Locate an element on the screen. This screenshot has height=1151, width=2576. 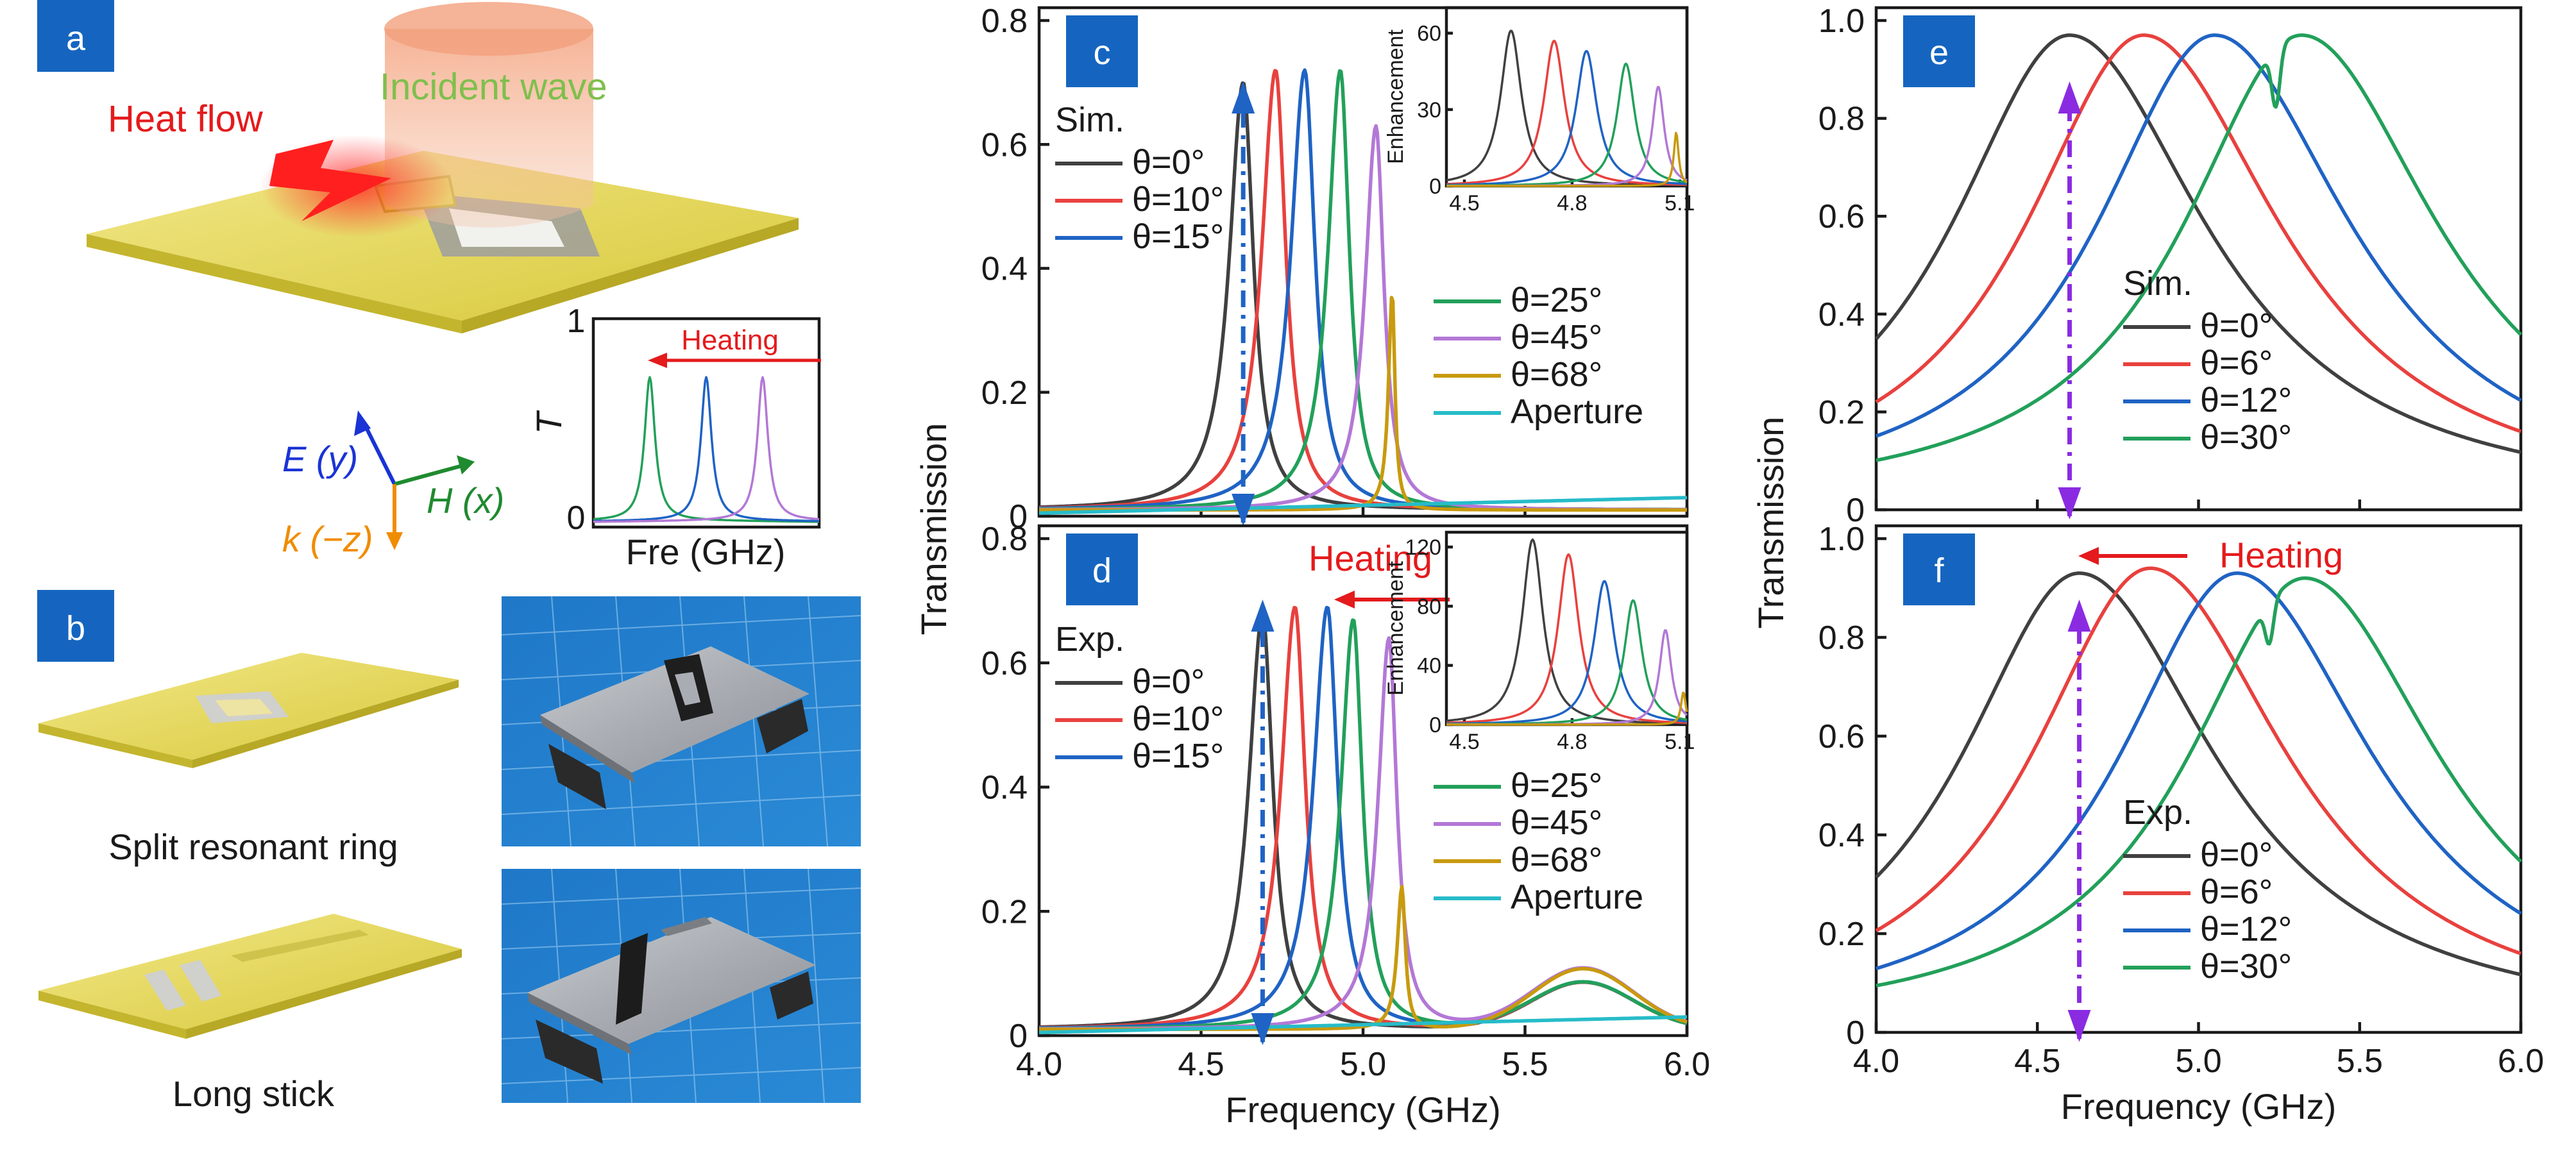
inset-a-peak-blue is located at coordinates (706, 450).